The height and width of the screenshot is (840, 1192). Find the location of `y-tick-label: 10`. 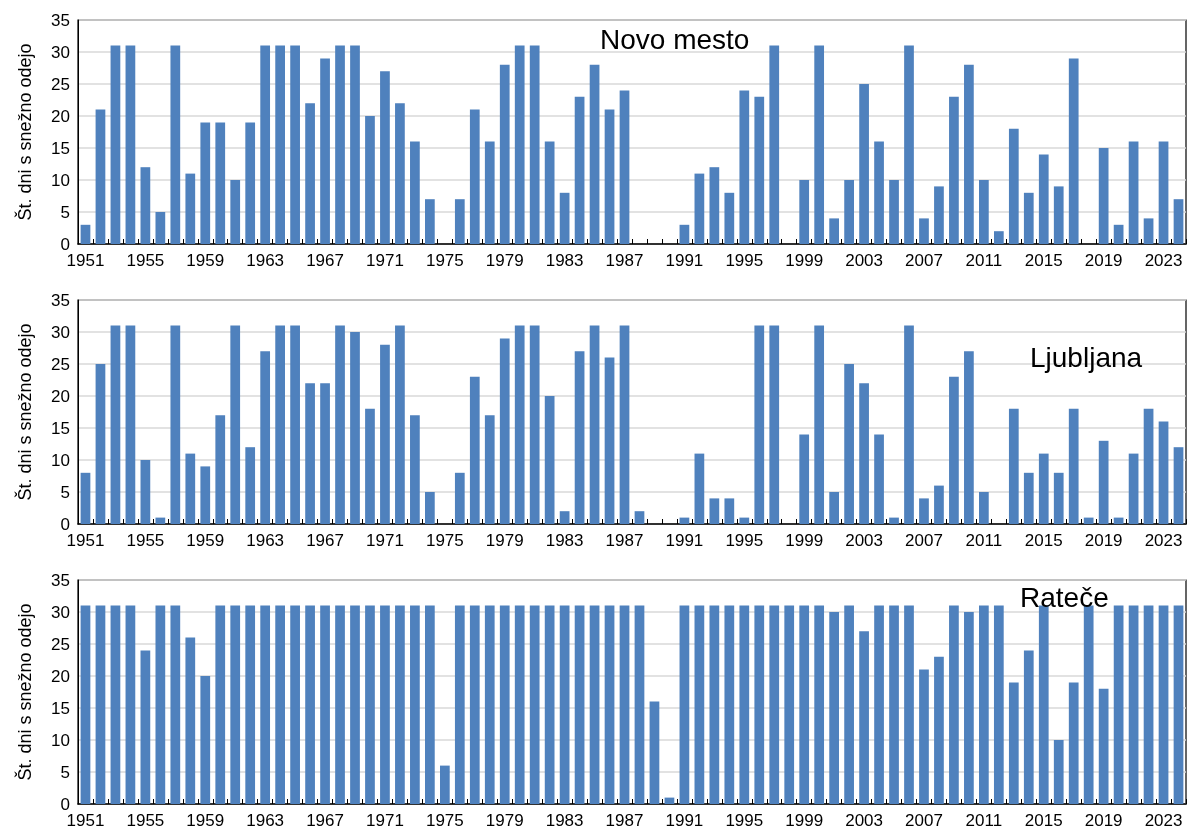

y-tick-label: 10 is located at coordinates (60, 740).